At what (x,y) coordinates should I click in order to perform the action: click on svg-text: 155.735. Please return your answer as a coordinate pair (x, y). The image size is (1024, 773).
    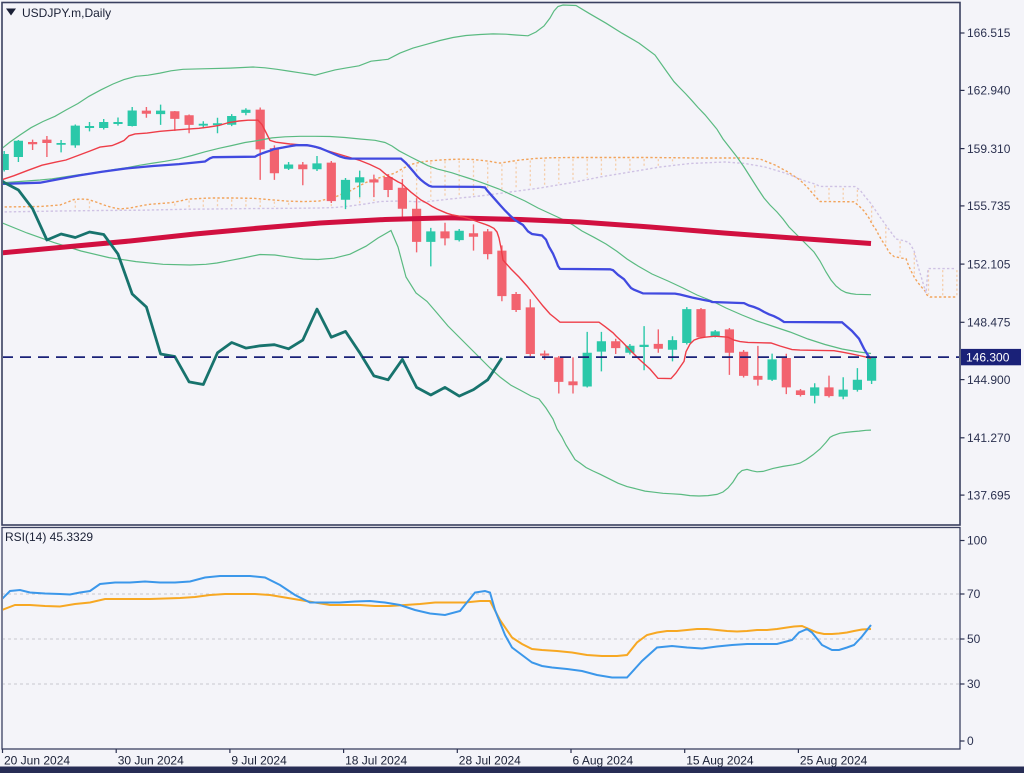
    Looking at the image, I should click on (989, 206).